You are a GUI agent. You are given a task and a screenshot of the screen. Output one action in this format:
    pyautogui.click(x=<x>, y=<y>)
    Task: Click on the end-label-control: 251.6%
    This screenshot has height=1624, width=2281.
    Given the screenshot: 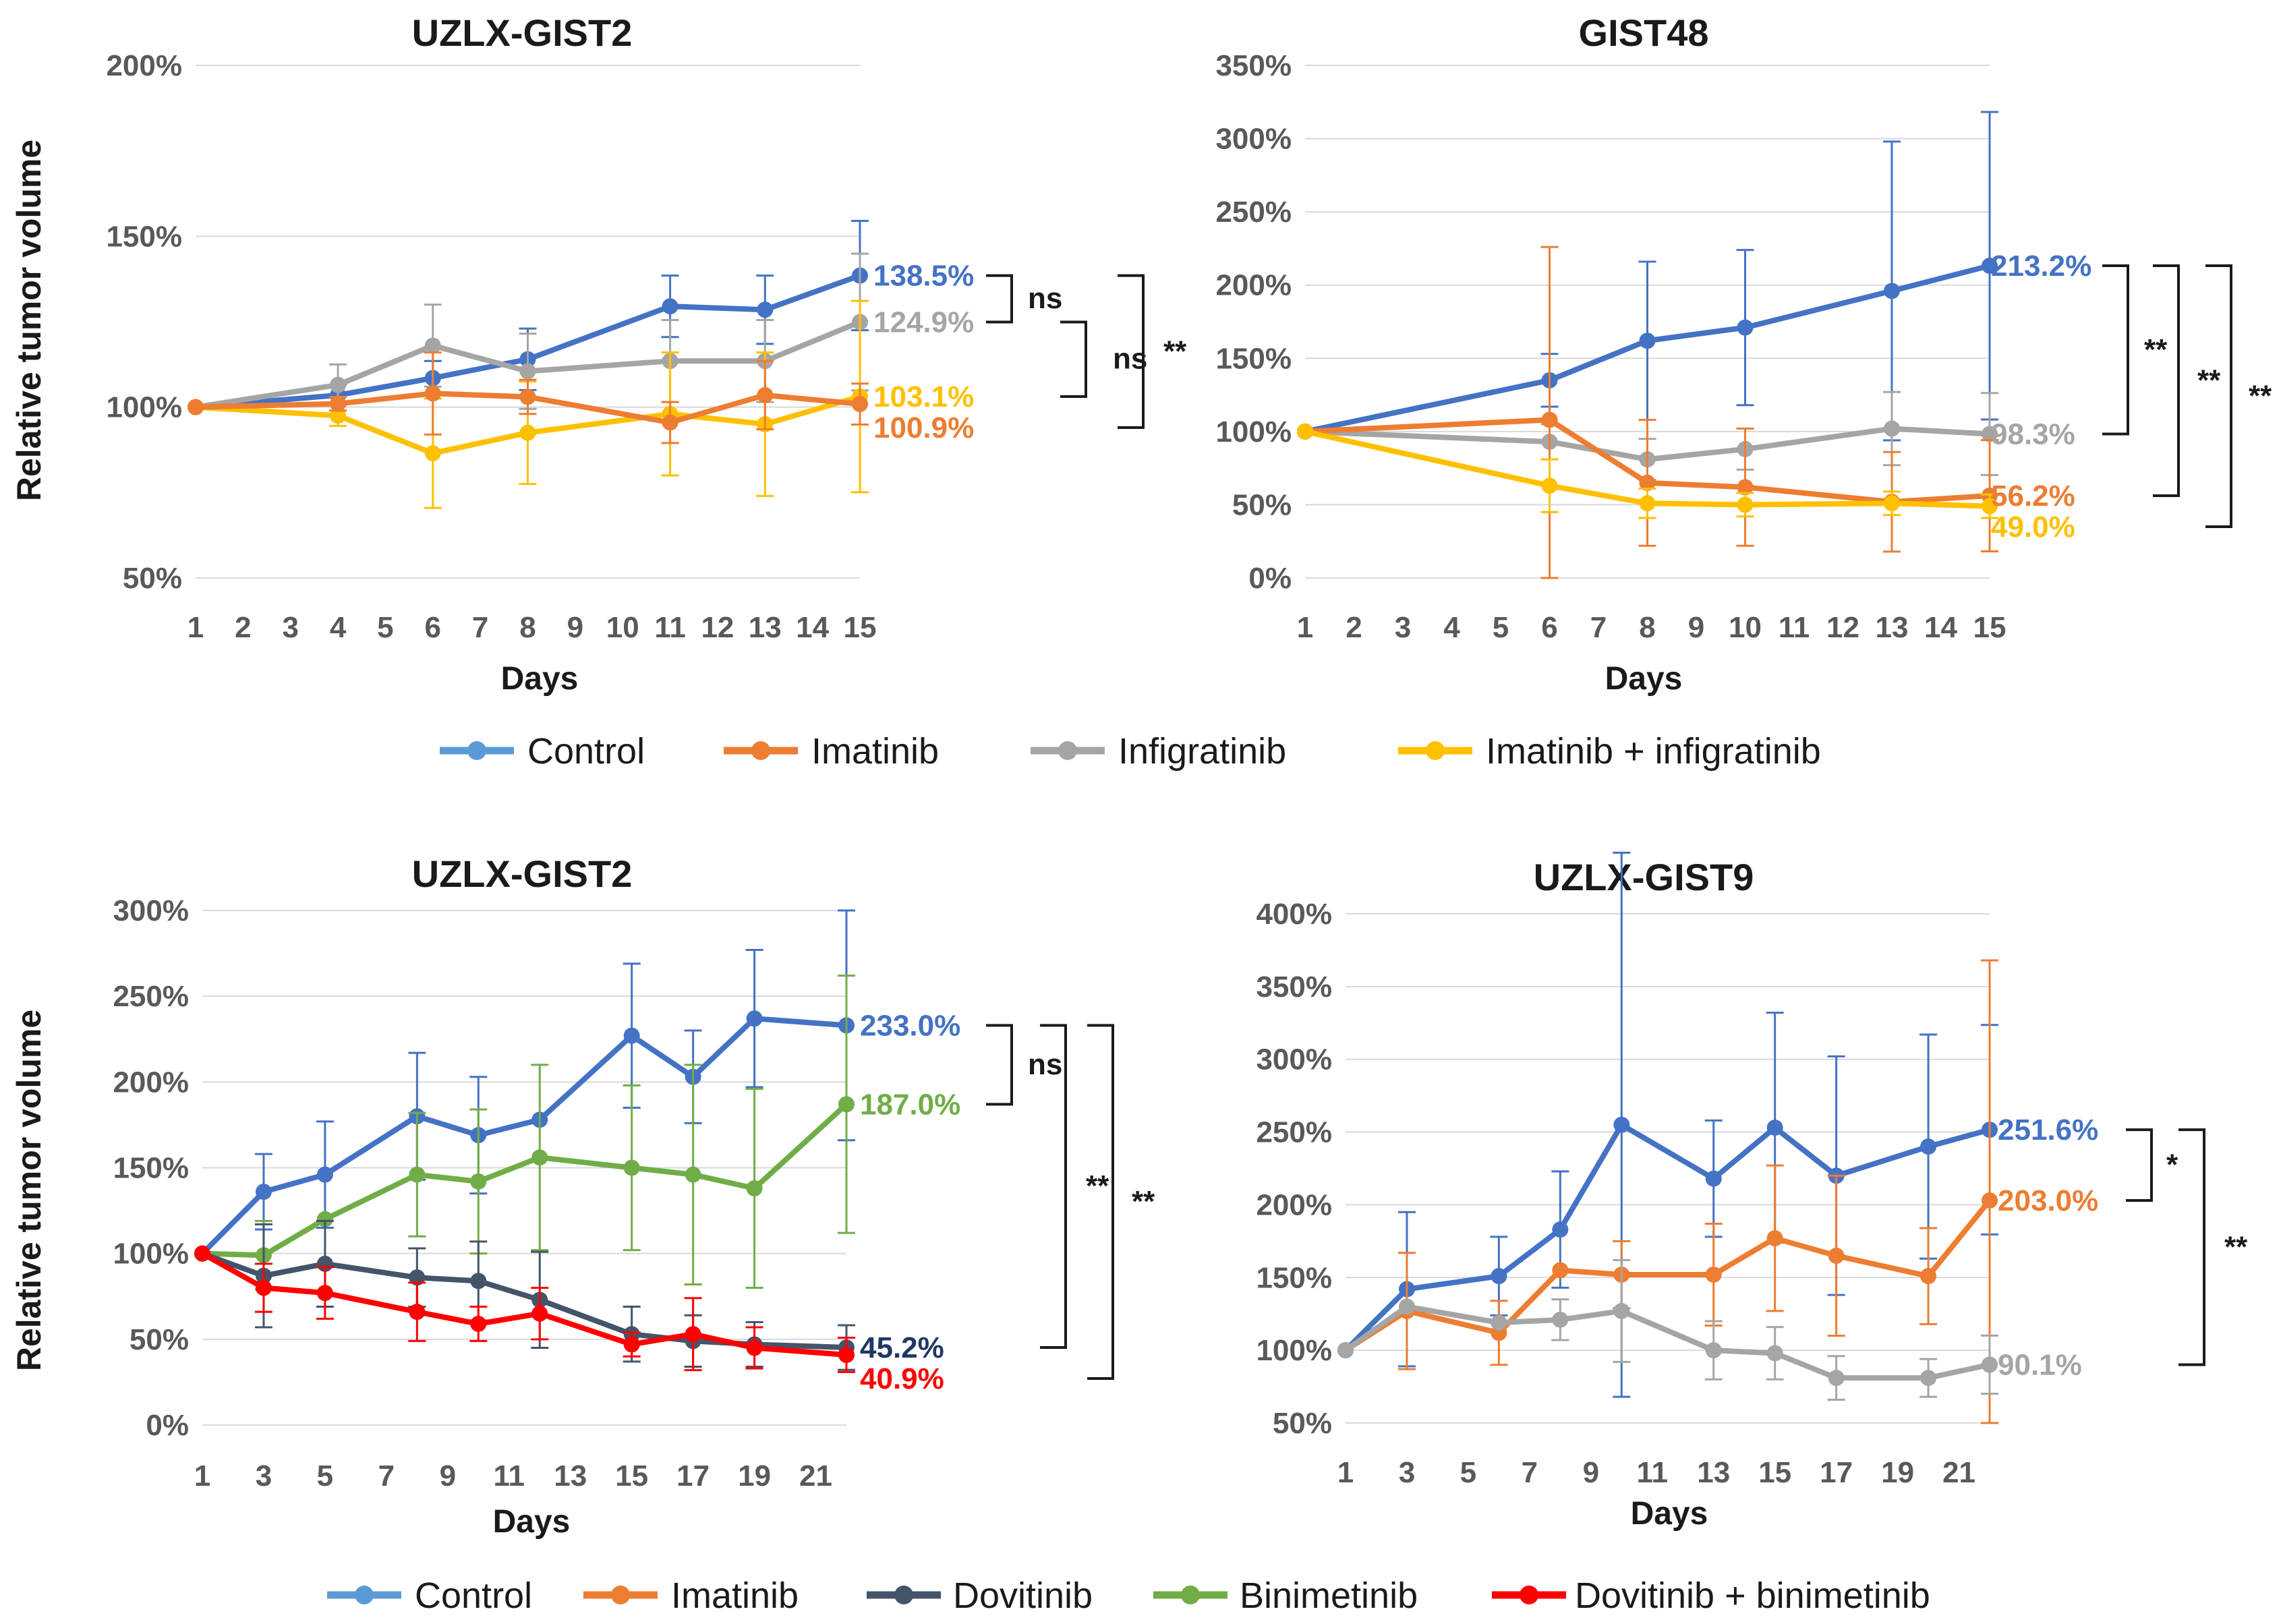 What is the action you would take?
    pyautogui.click(x=2048, y=1130)
    